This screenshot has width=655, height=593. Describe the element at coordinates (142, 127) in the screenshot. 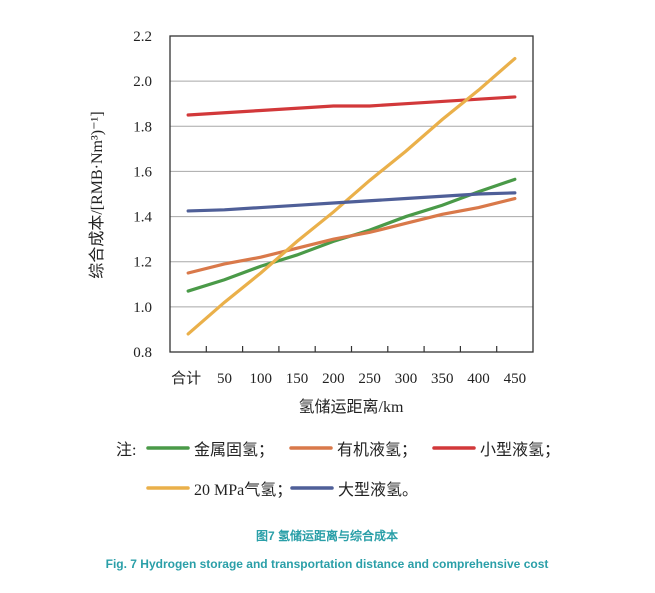

I see `y-tick-label: 1.8` at that location.